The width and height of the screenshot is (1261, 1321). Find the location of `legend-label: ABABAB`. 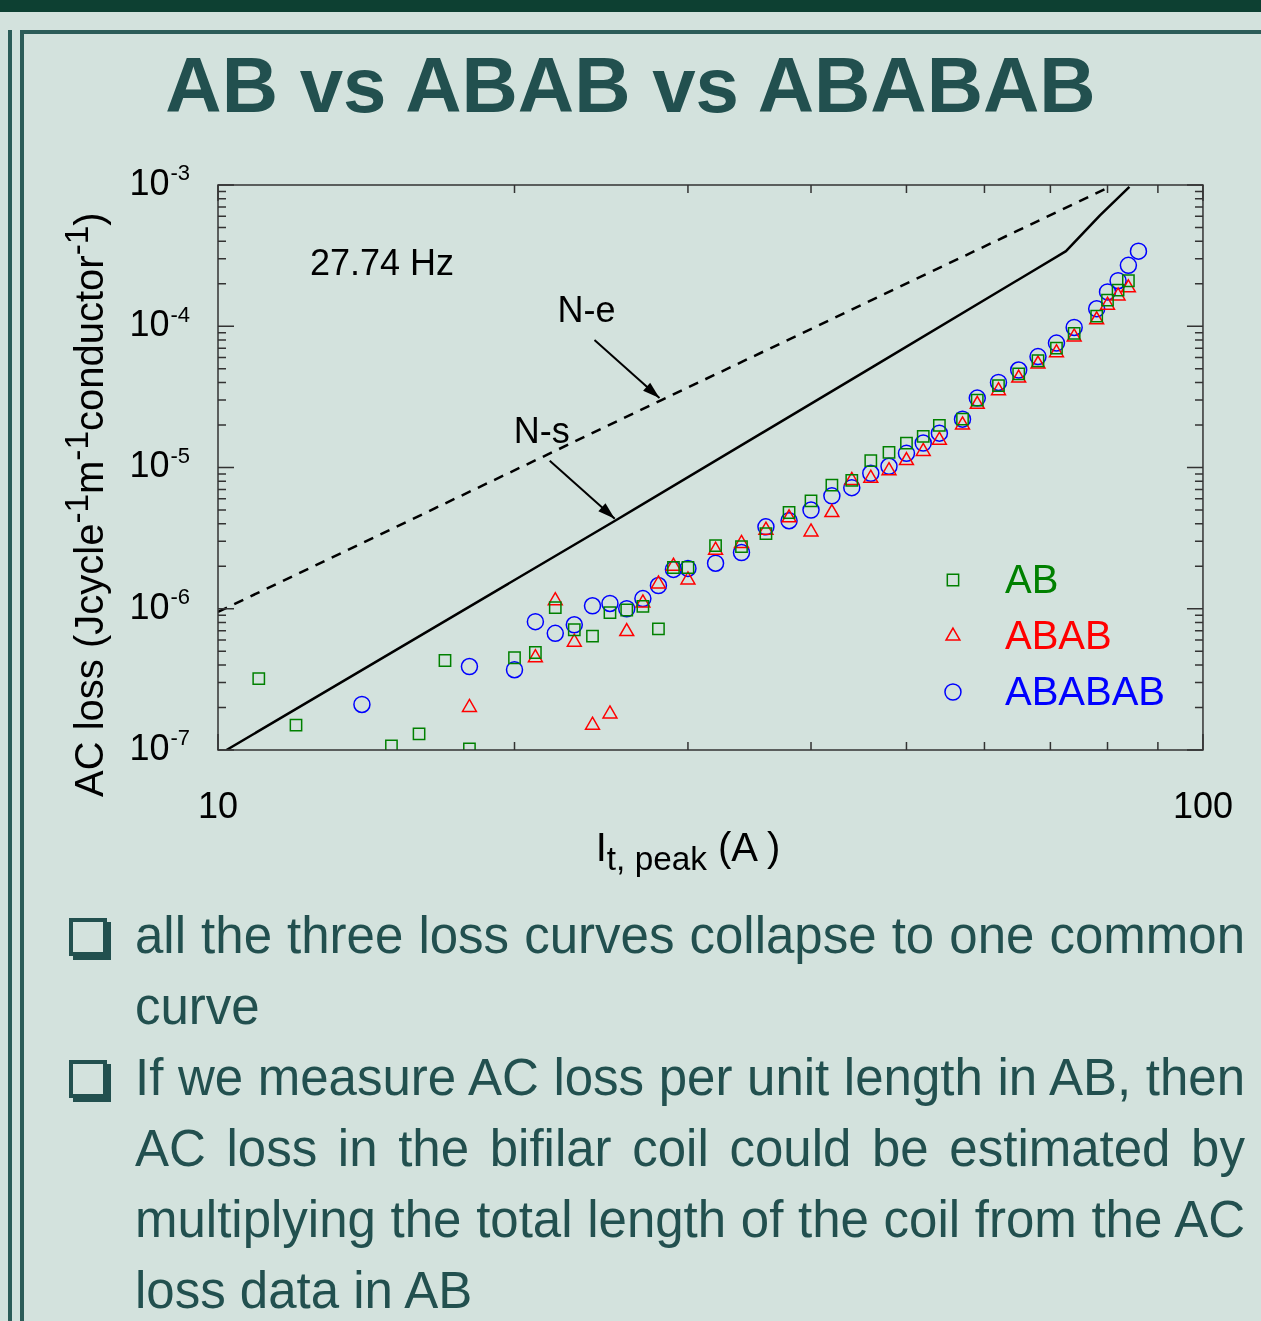

legend-label: ABABAB is located at coordinates (1085, 691).